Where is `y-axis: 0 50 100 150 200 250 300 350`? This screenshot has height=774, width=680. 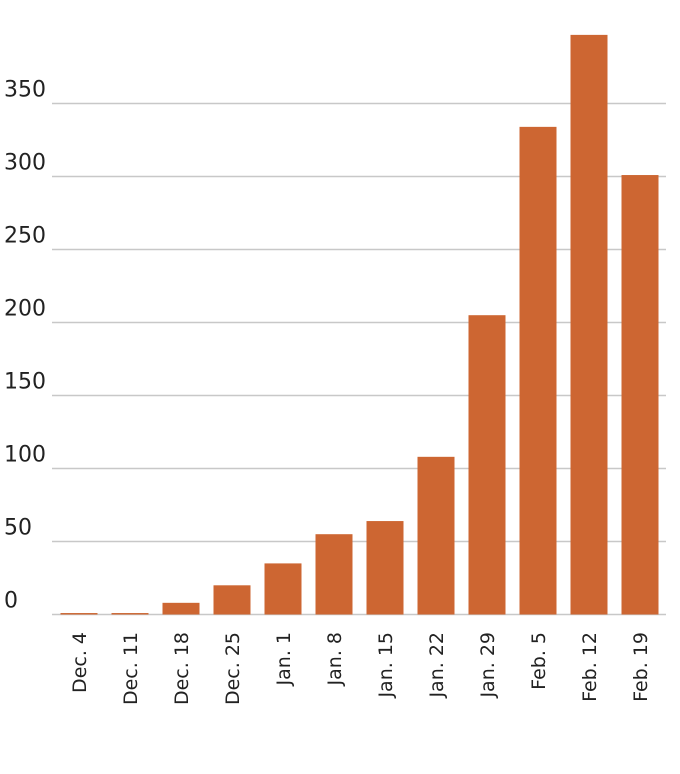
y-axis: 0 50 100 150 200 250 300 350 is located at coordinates (25, 346).